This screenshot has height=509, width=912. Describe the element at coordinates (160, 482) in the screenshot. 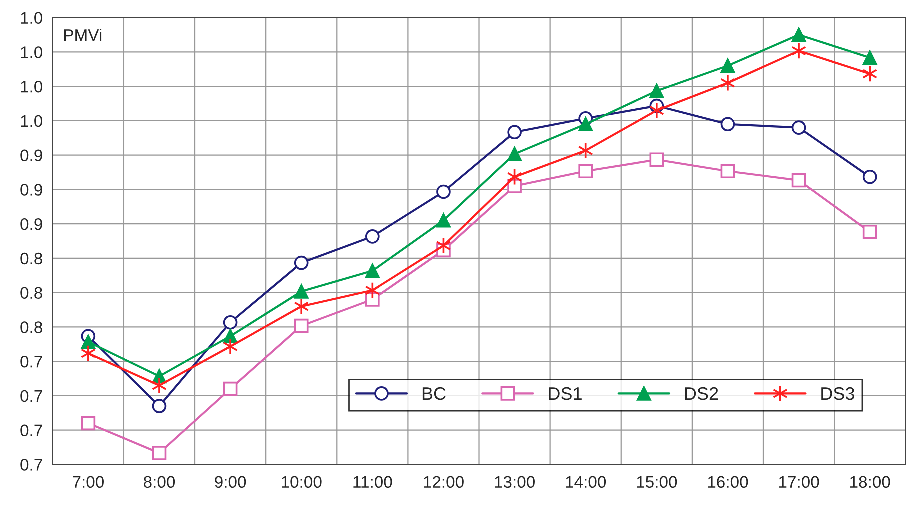

I see `x-tick-label: 8:00` at that location.